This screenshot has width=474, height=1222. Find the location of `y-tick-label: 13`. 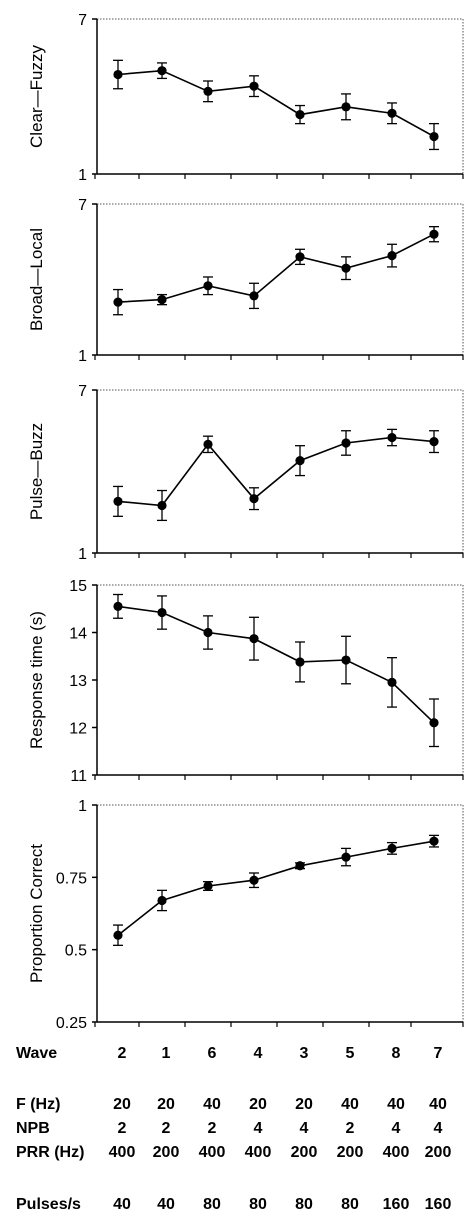

y-tick-label: 13 is located at coordinates (78, 681).